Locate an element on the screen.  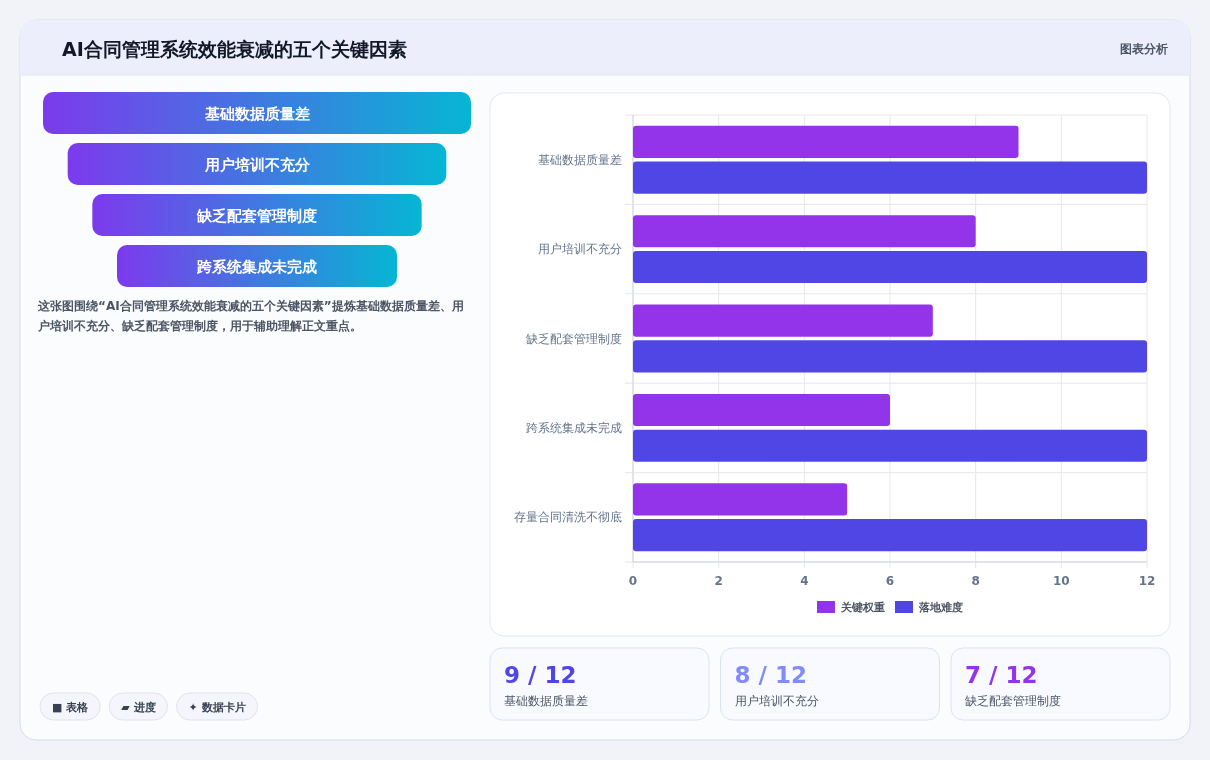
y-tick-label: 存量合同清洗不彻底 is located at coordinates (568, 517).